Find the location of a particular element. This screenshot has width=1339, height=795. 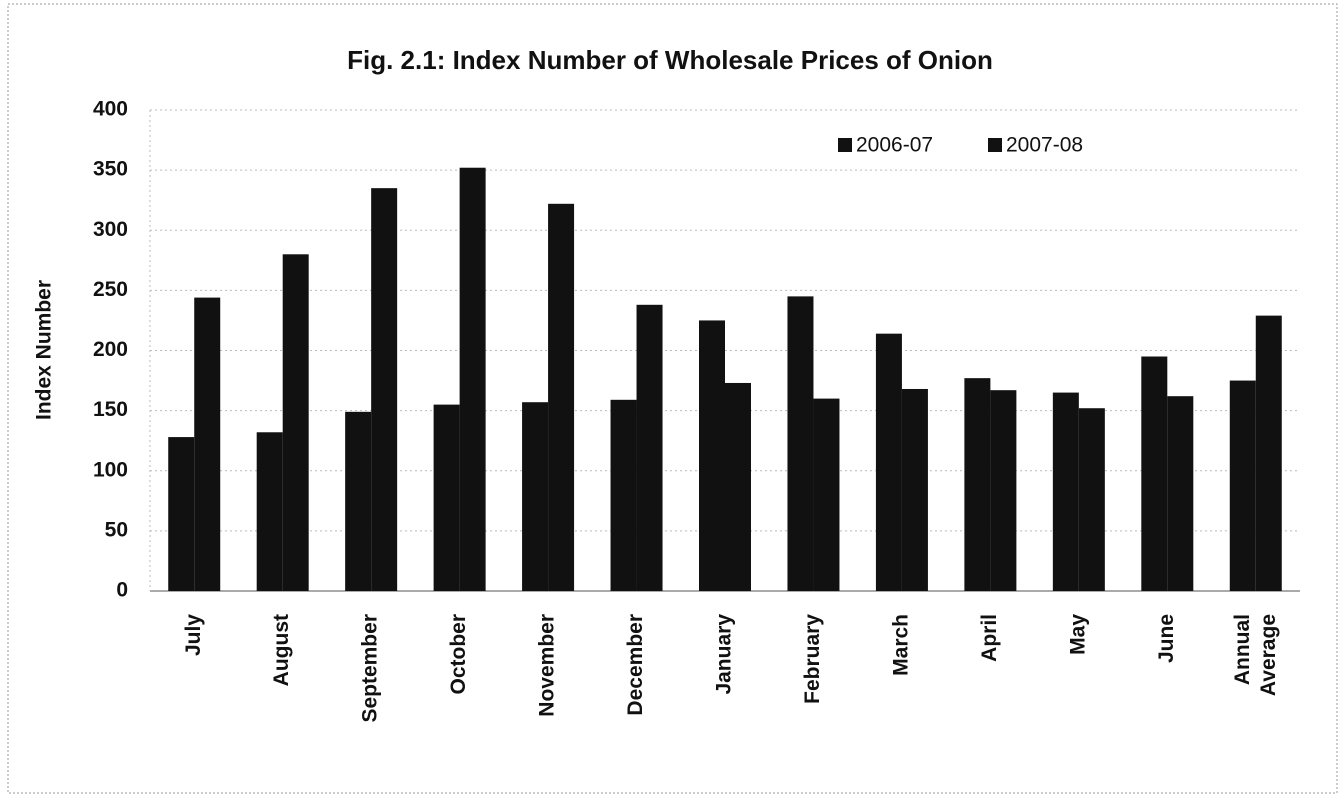

x-tick-label: August is located at coordinates (281, 650).